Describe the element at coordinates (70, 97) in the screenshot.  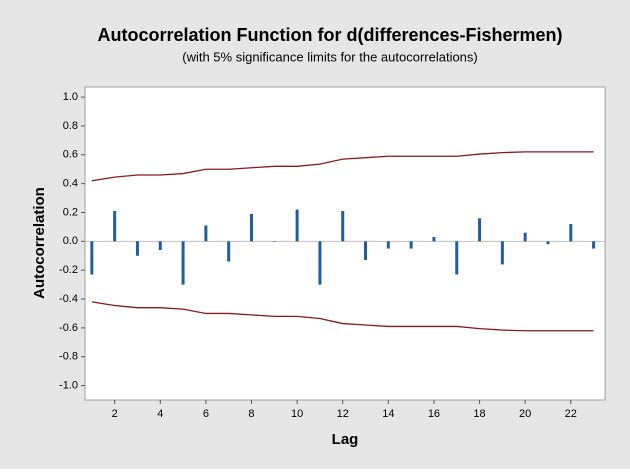
I see `y-tick-label: 1.0` at that location.